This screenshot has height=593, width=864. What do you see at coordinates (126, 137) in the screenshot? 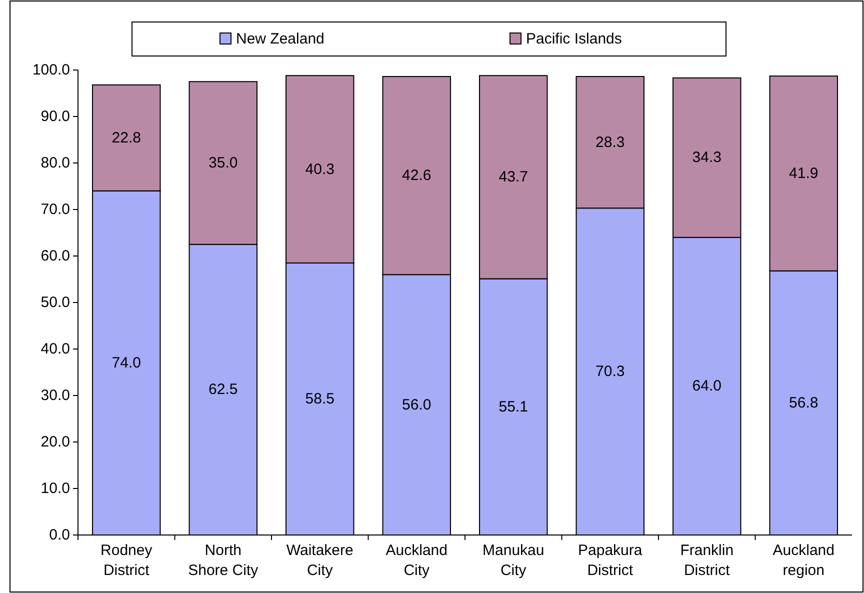
I see `data-label: 22.8` at bounding box center [126, 137].